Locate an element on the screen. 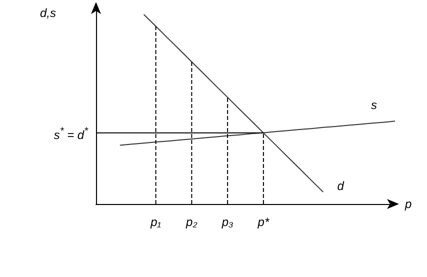 Image resolution: width=427 pixels, height=277 pixels. x-tick-label: p₁ is located at coordinates (156, 222).